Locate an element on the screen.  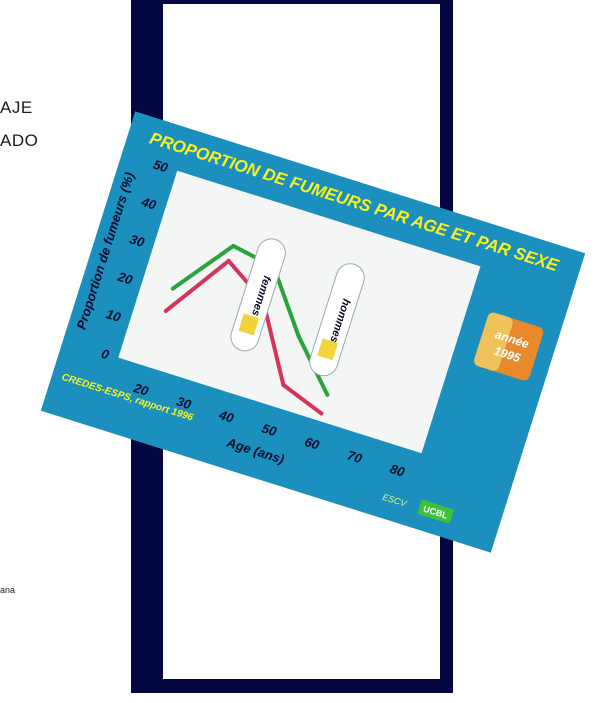
x-tick-labels: 20 30 40 50 60 70 80 is located at coordinates (269, 430).